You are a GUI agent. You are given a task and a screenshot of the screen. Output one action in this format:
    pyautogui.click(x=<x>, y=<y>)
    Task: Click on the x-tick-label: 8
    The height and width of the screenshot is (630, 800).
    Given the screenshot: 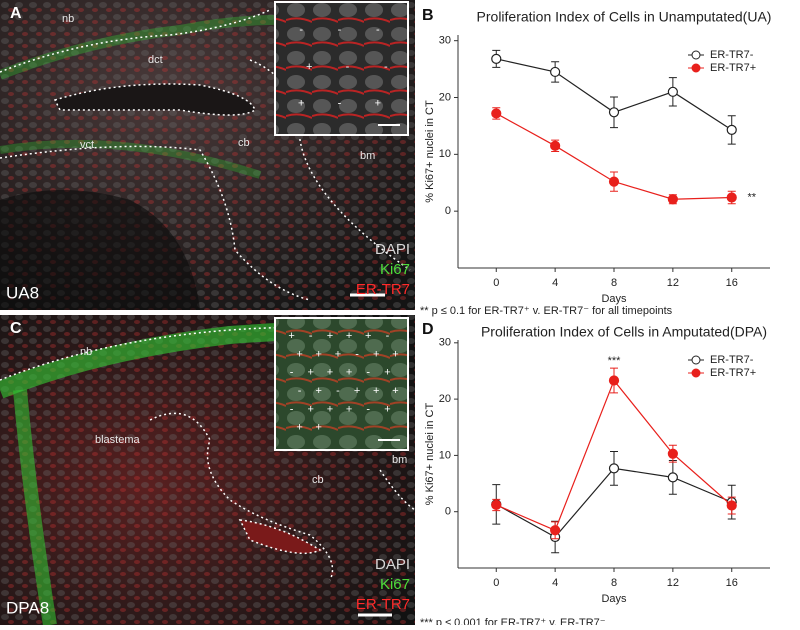 What is the action you would take?
    pyautogui.click(x=614, y=583)
    